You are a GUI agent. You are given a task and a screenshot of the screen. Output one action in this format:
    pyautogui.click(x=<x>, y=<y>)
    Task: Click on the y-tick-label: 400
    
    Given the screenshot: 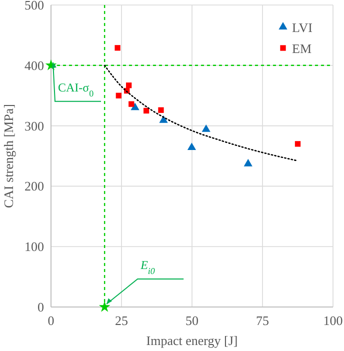 What is the action you would take?
    pyautogui.click(x=34, y=65)
    